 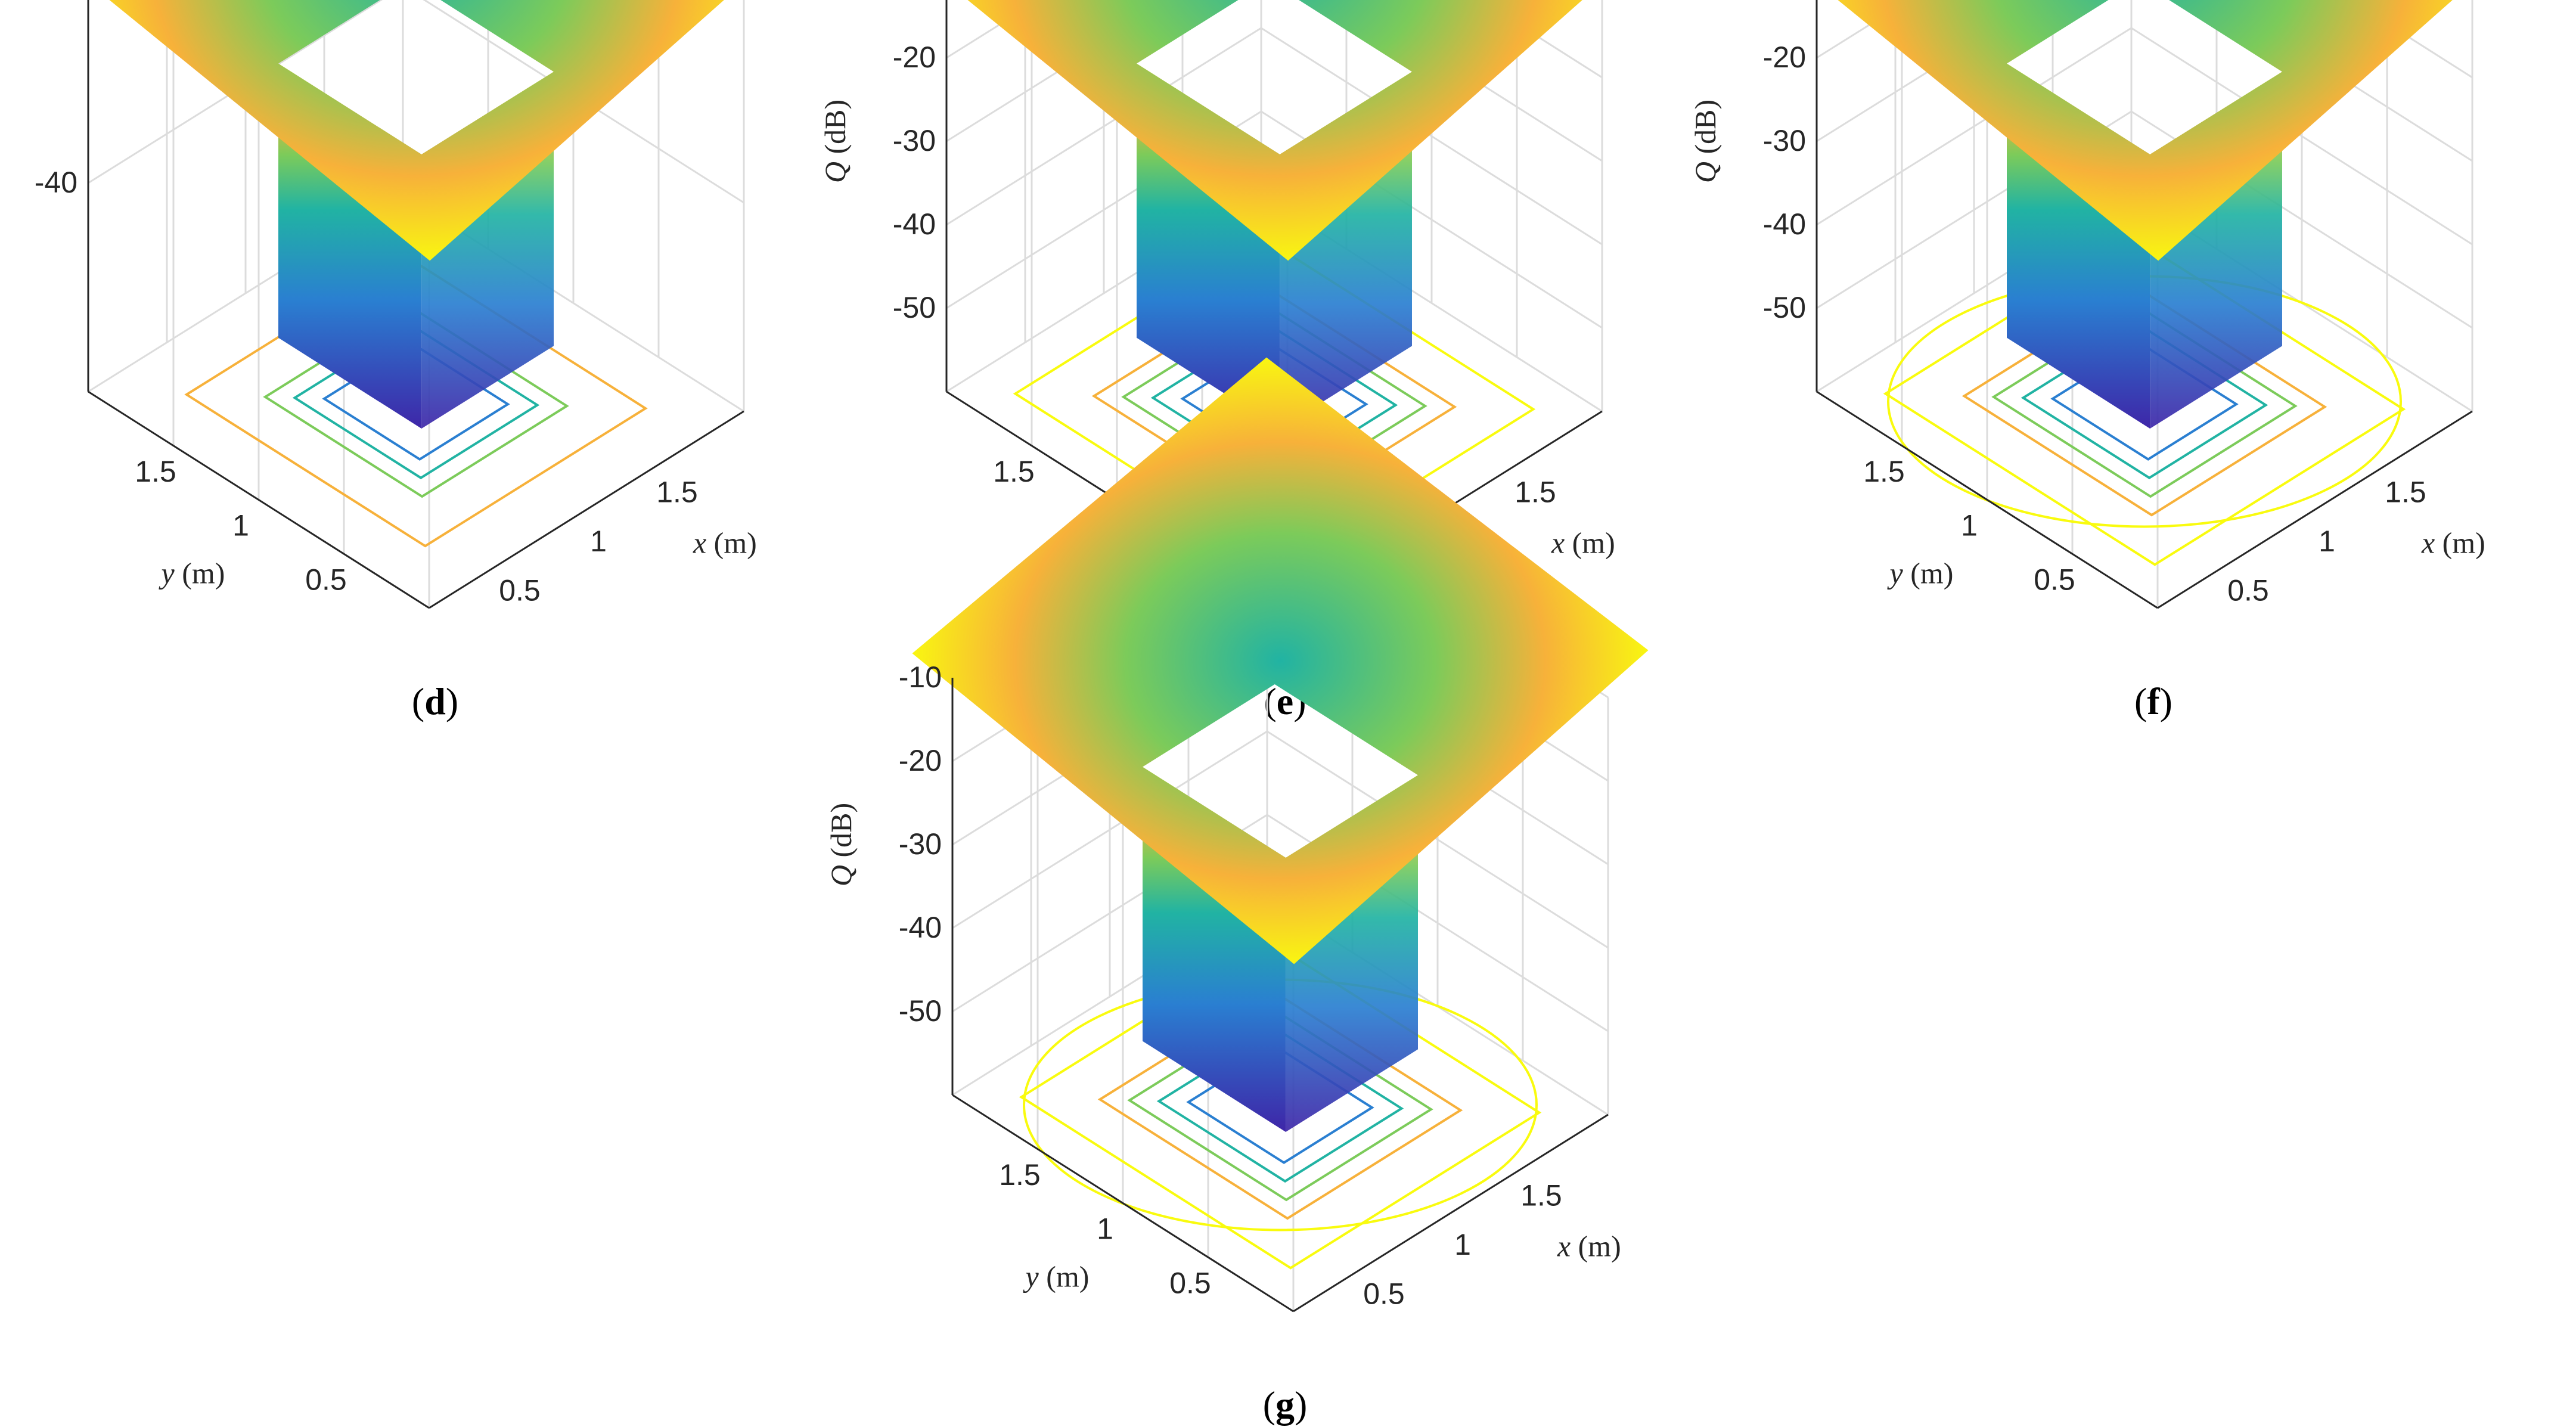 I want to click on surface-plot-d: -20-400.511.50.511.5Q (dB)x (m)y (m), so click(x=396, y=305).